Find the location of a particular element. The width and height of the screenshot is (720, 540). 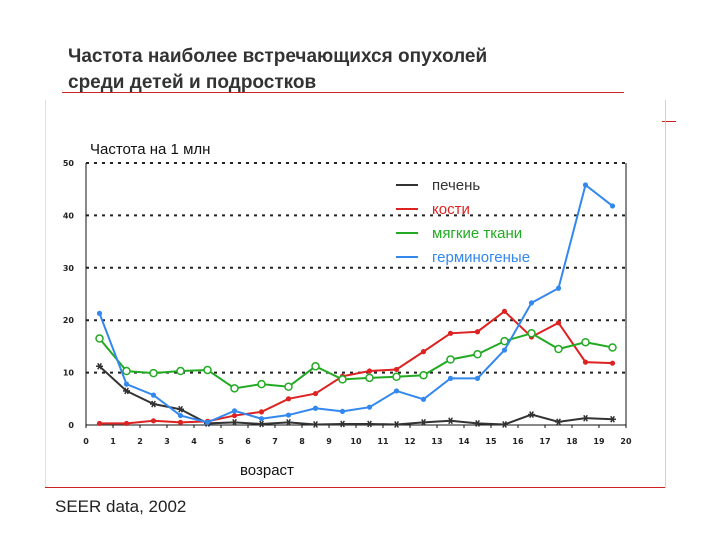

x-tick-label-1: 1 is located at coordinates (113, 441).